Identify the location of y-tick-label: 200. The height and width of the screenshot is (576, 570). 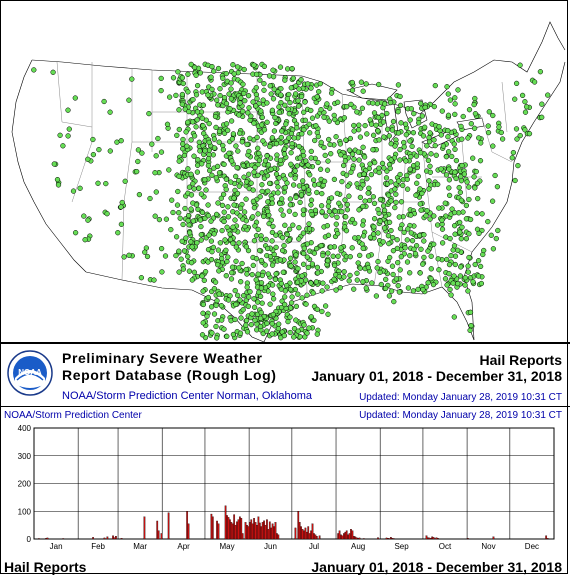
(25, 484).